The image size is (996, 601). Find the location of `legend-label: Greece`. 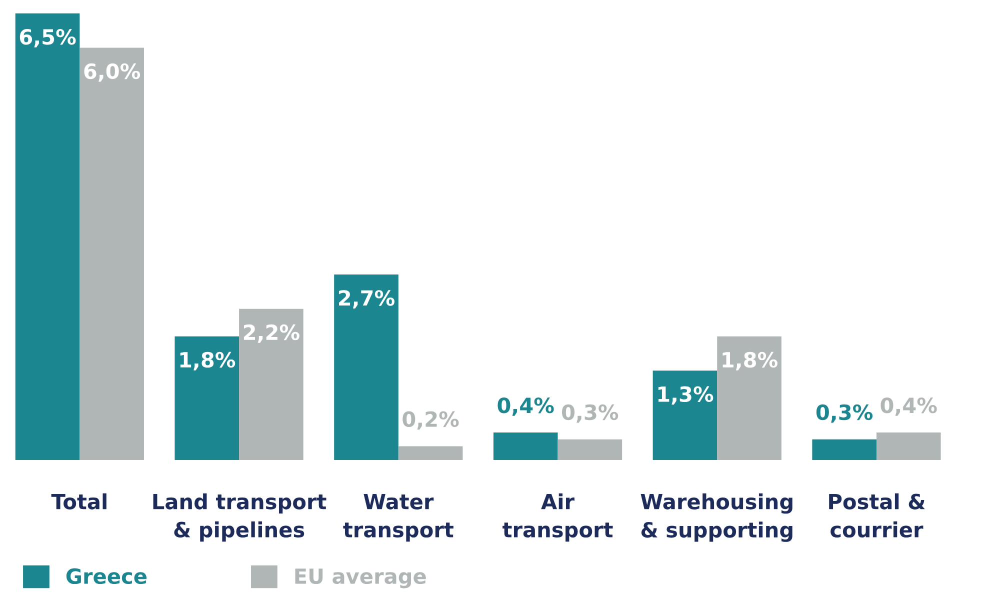

legend-label: Greece is located at coordinates (106, 576).